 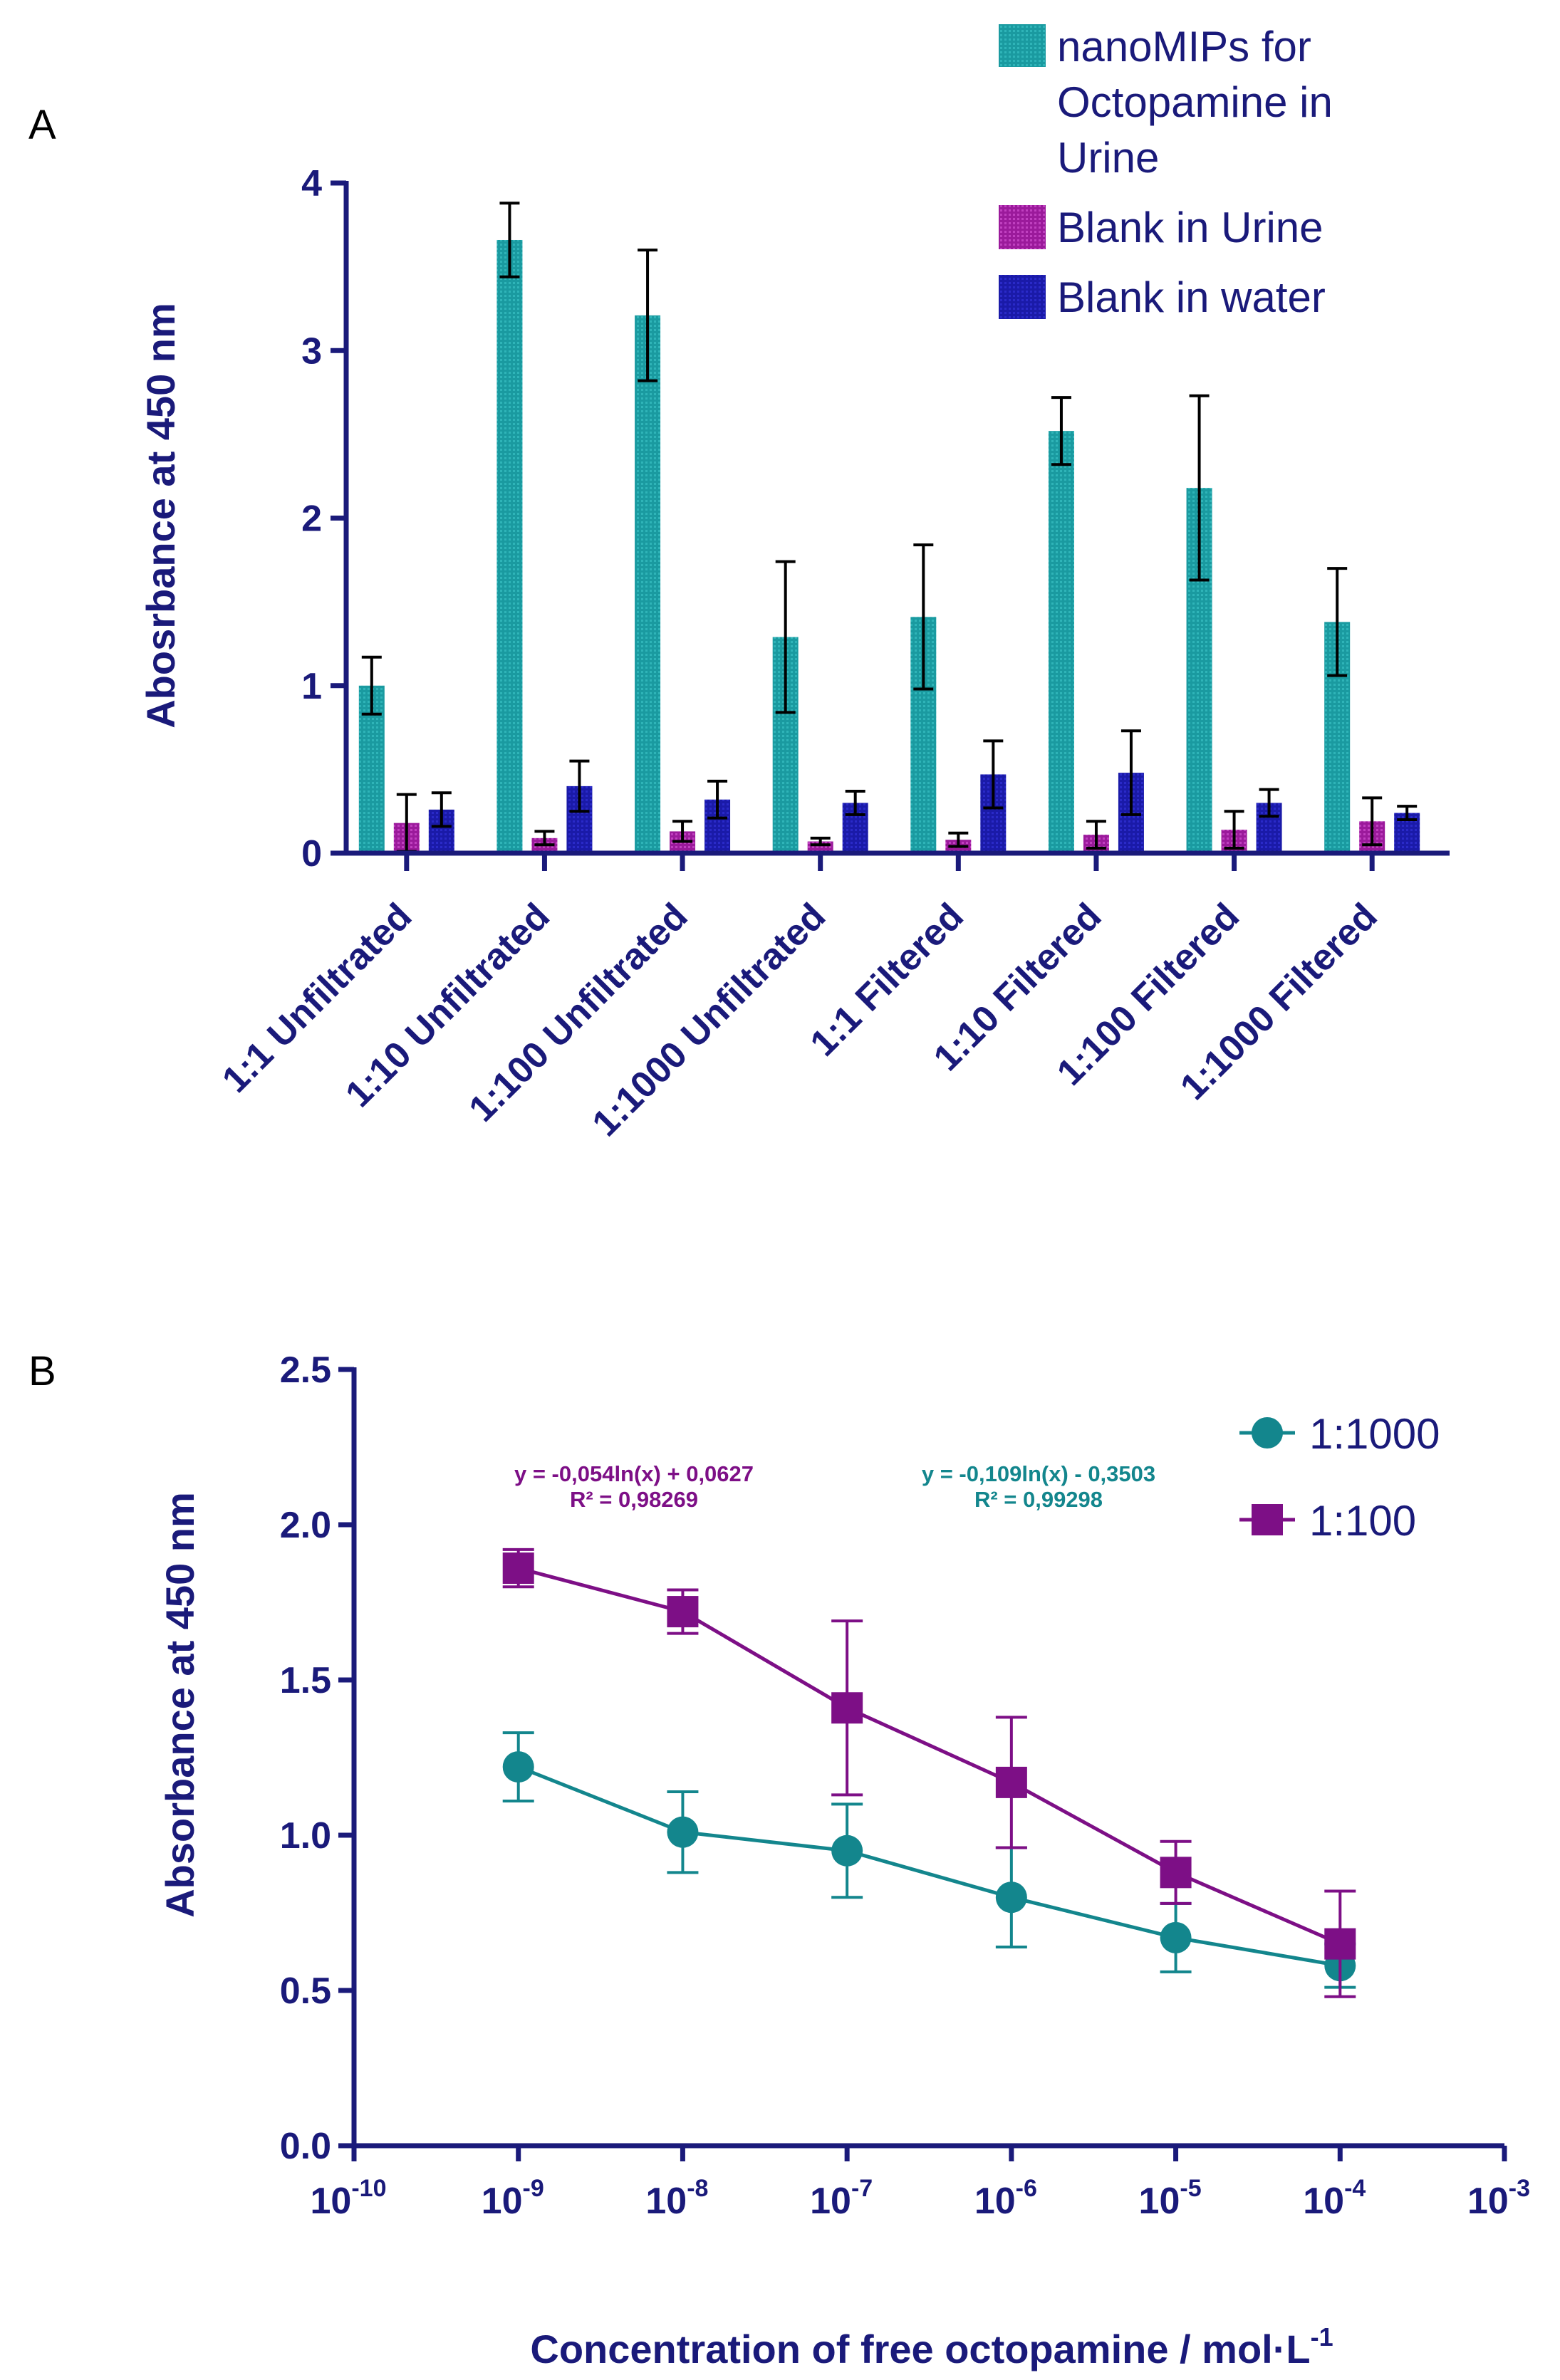 What do you see at coordinates (1038, 1499) in the screenshot?
I see `r2-1-1000: R² = 0,99298` at bounding box center [1038, 1499].